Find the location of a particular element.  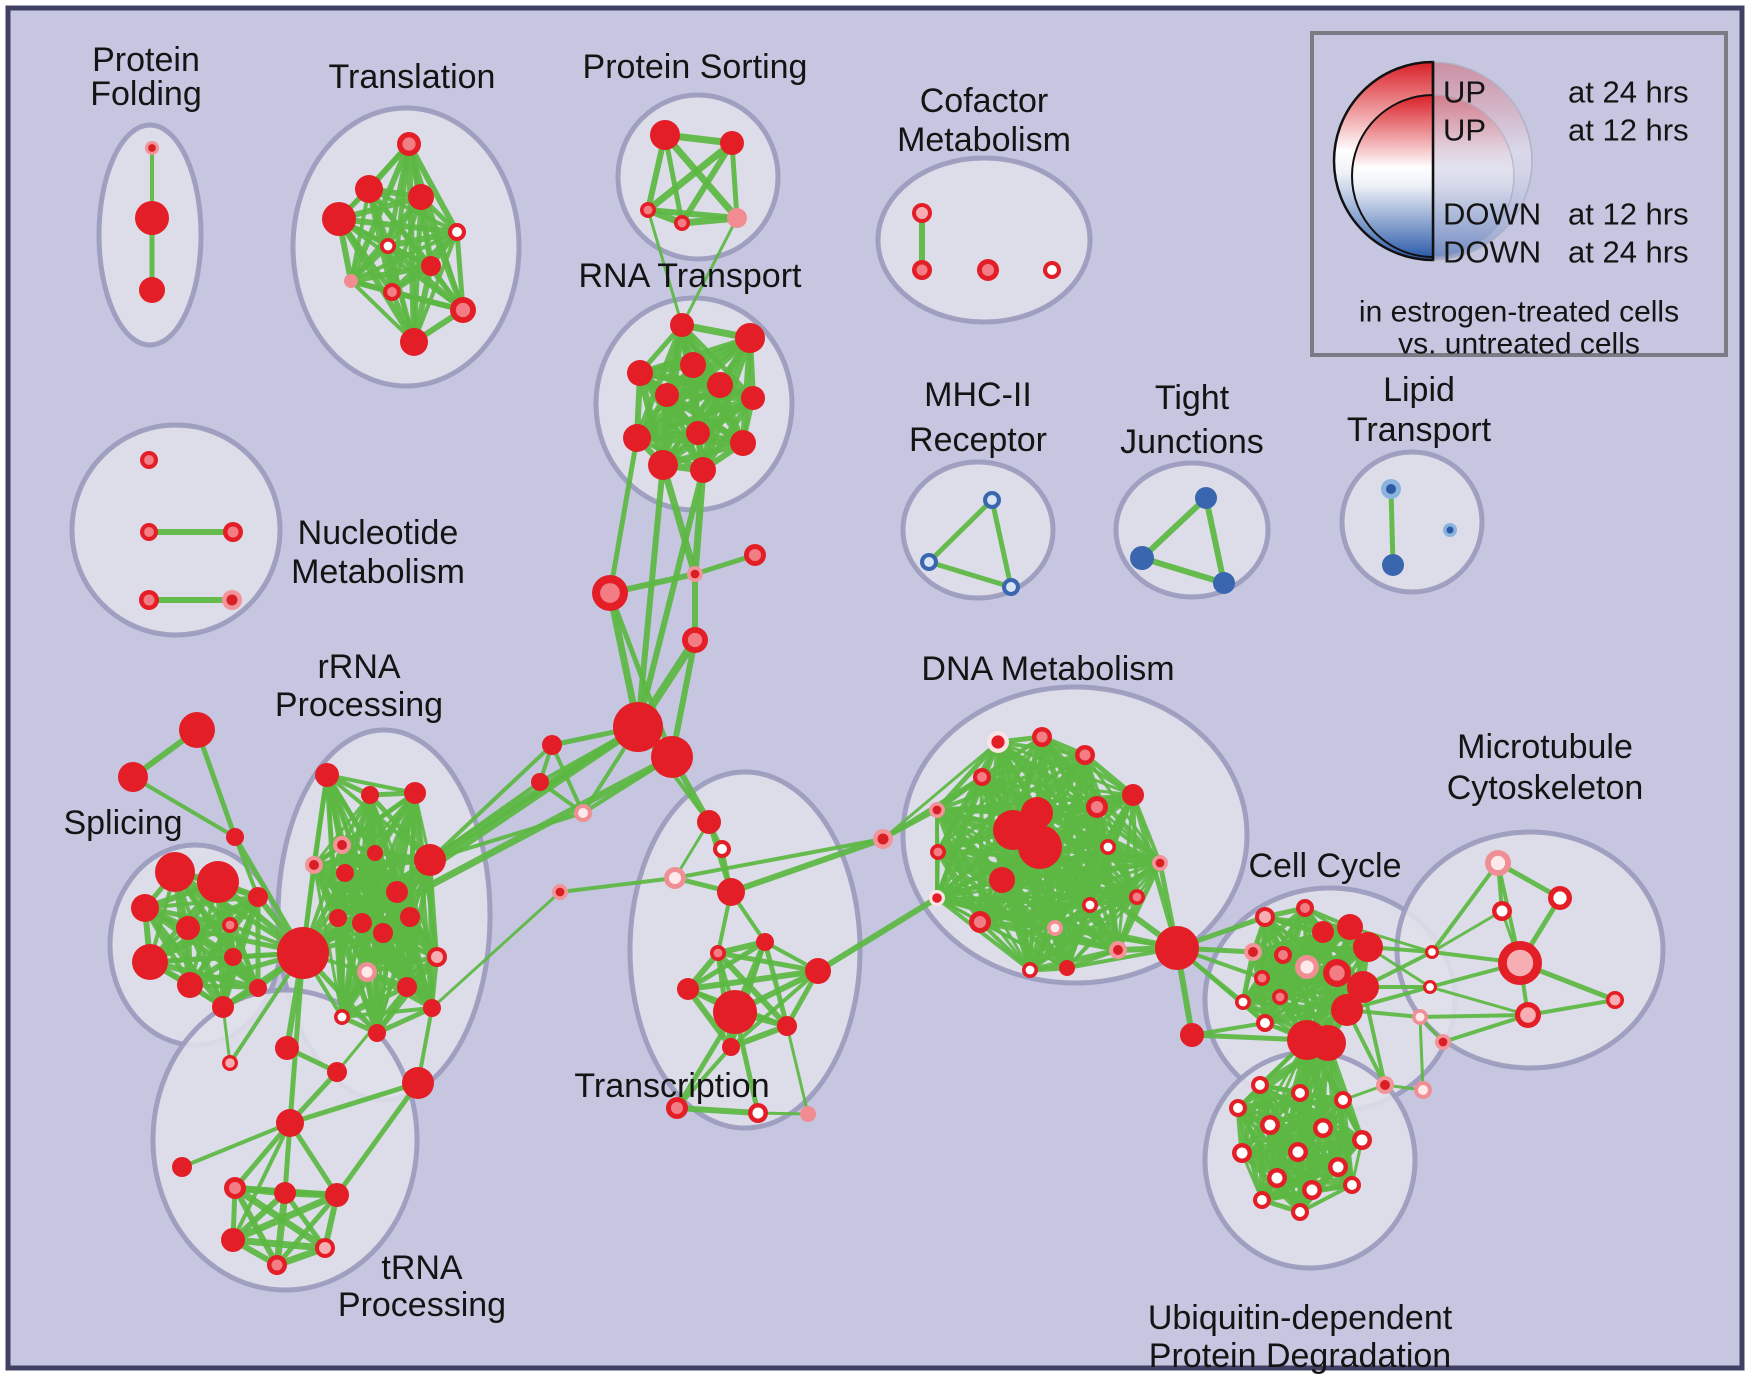

cluster-label-dna-metabolism: DNA Metabolism is located at coordinates (1047, 669).